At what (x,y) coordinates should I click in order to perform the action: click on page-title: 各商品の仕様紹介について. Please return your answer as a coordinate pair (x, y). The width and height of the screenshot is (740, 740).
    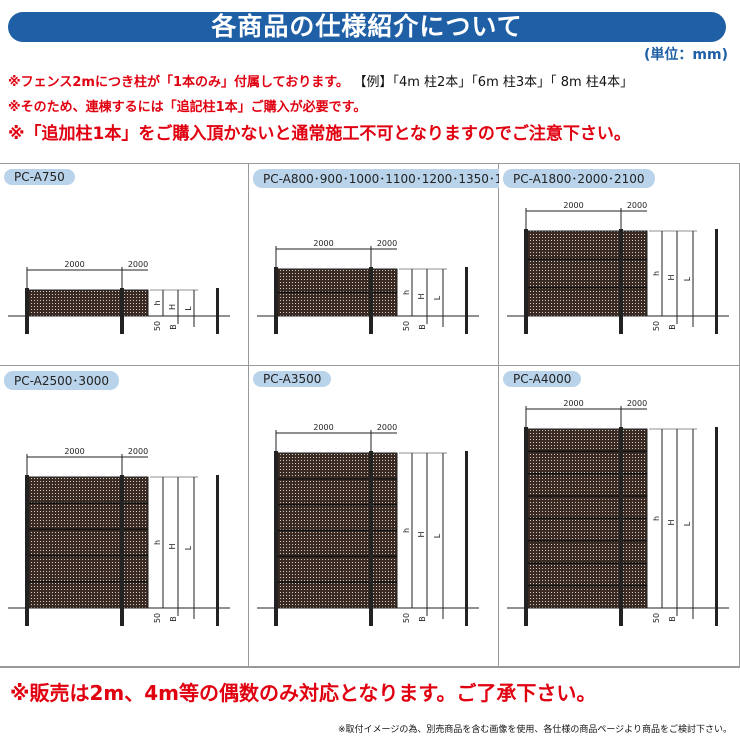
    Looking at the image, I should click on (367, 27).